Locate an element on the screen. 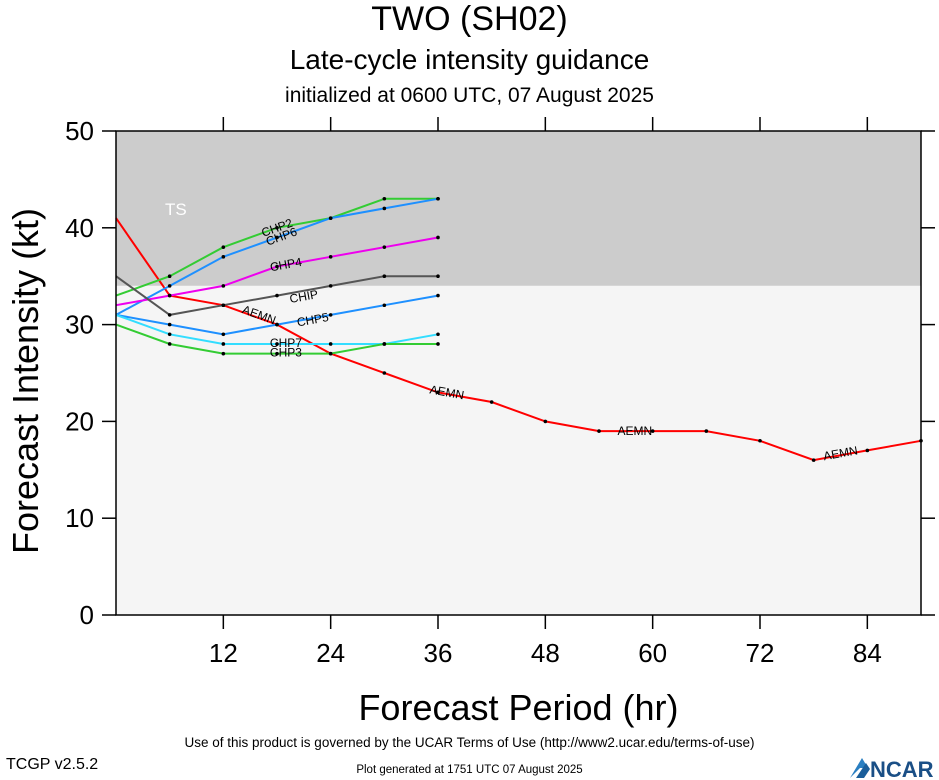 The width and height of the screenshot is (939, 780). ncar-logo: NCAR is located at coordinates (892, 768).